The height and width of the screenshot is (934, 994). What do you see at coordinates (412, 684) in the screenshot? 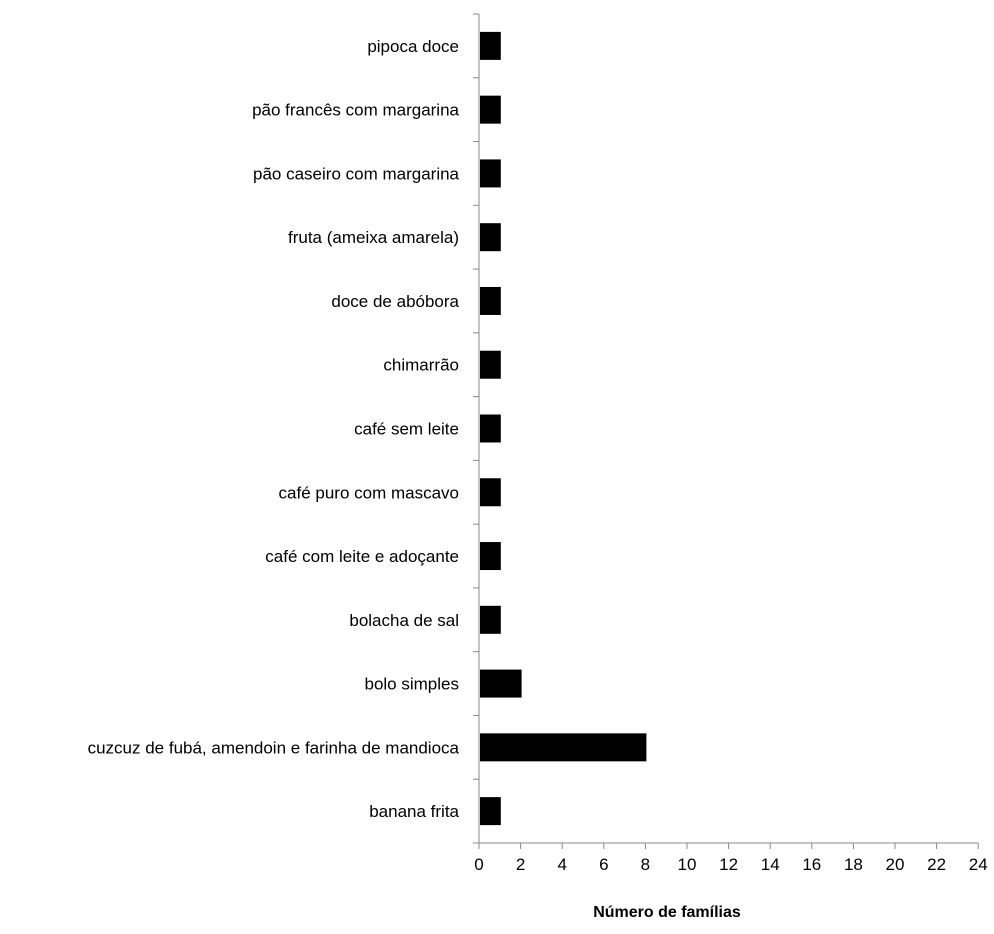
I see `category-label: bolo simples` at bounding box center [412, 684].